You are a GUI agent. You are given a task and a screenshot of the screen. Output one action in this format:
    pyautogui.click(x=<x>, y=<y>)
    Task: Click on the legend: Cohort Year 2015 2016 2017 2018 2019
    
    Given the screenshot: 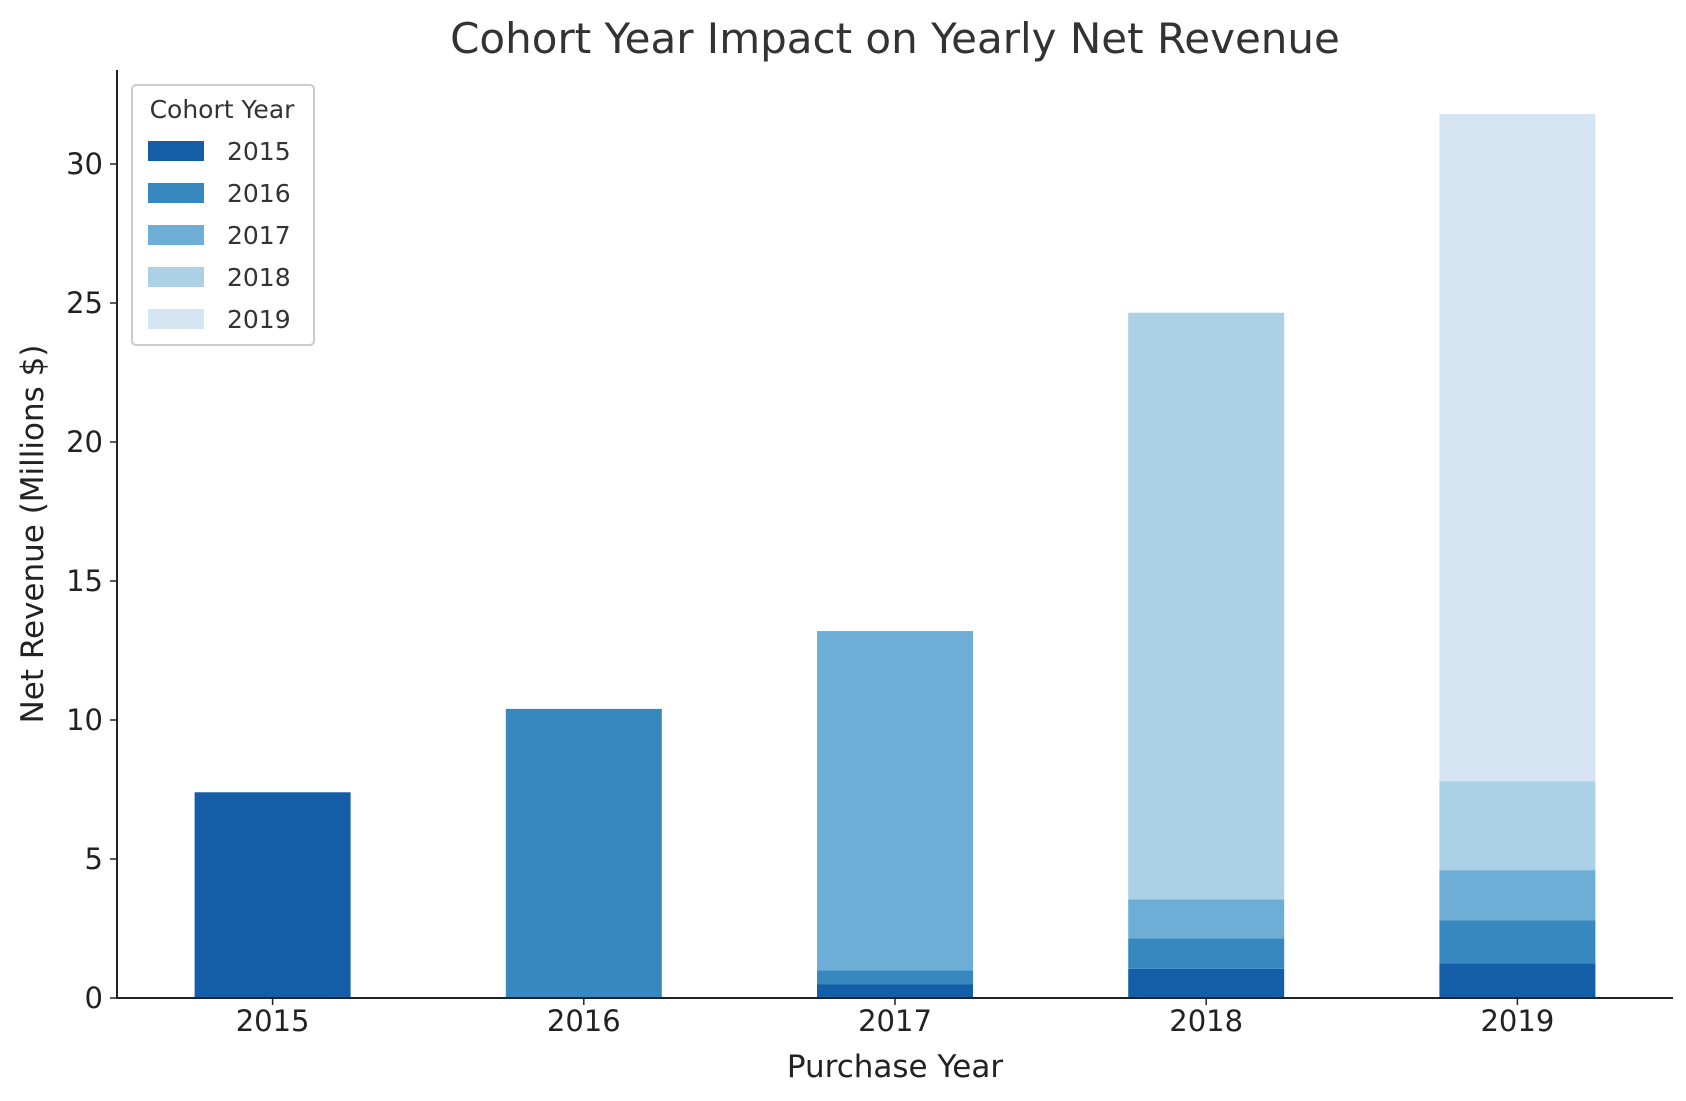 What is the action you would take?
    pyautogui.click(x=223, y=215)
    